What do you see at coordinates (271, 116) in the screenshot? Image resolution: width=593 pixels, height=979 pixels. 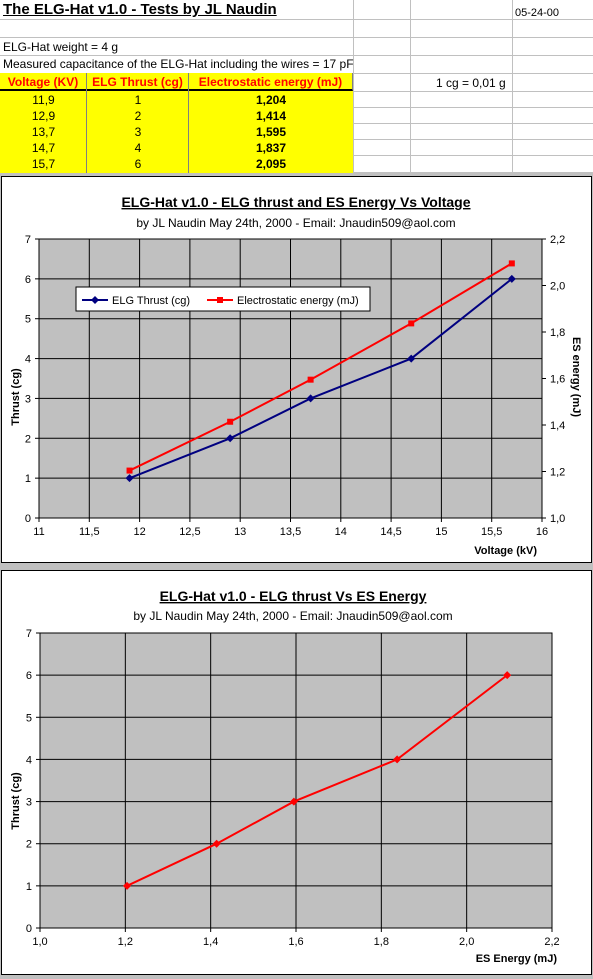 I see `table-cell: 1,414` at bounding box center [271, 116].